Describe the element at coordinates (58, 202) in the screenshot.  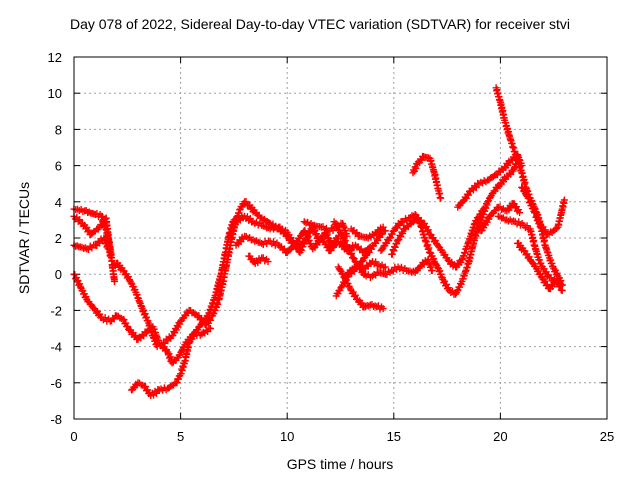
I see `y-tick-label: 4` at that location.